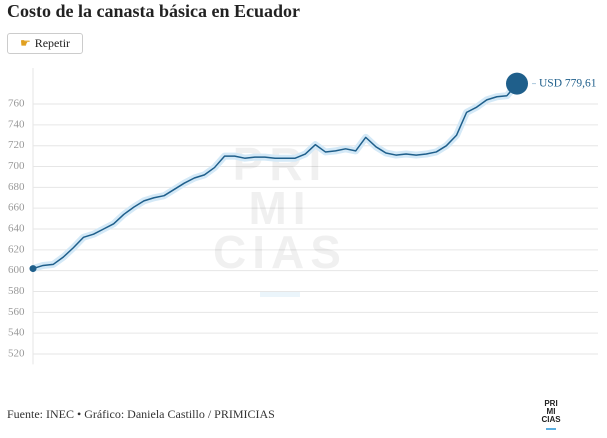  I want to click on replay-button: ☛ Repetir, so click(45, 43).